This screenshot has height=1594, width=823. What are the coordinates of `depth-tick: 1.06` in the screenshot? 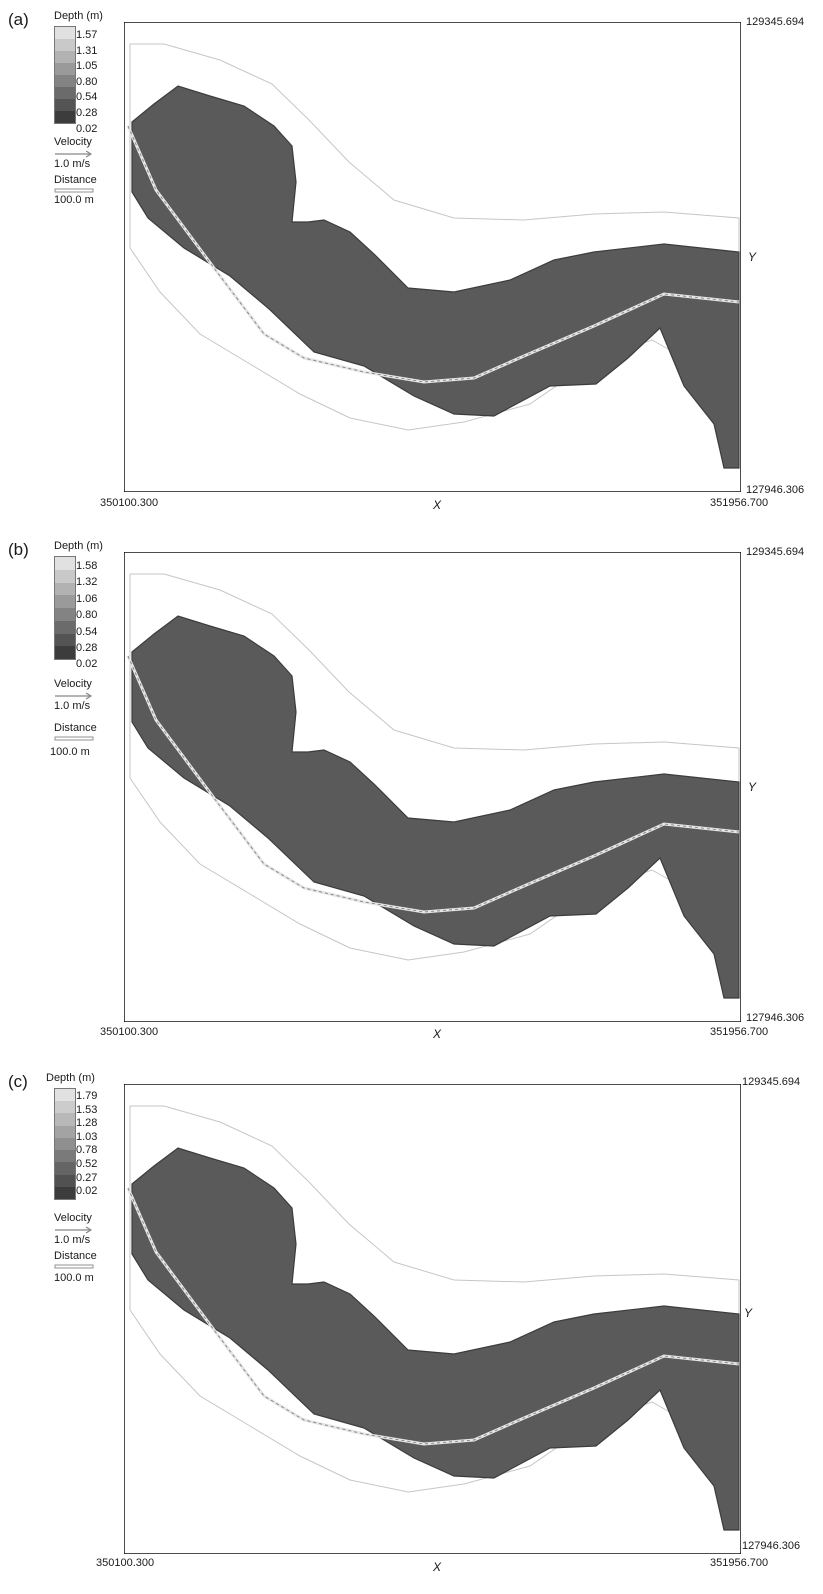 It's located at (87, 598).